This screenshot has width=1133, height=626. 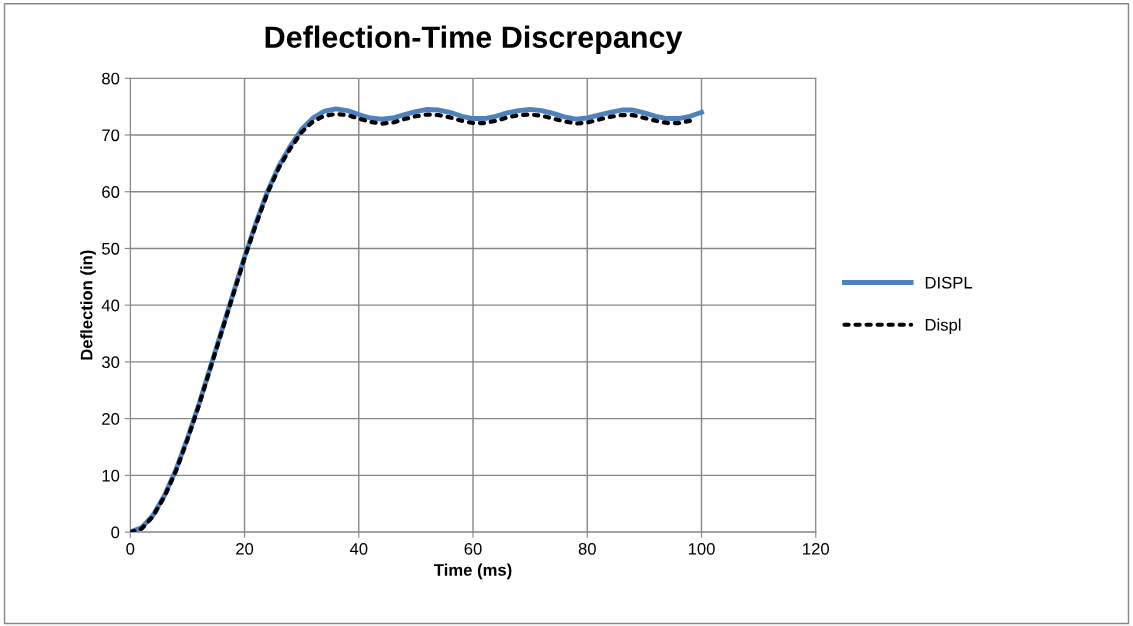 I want to click on x-axis-title: Time (ms), so click(x=473, y=571).